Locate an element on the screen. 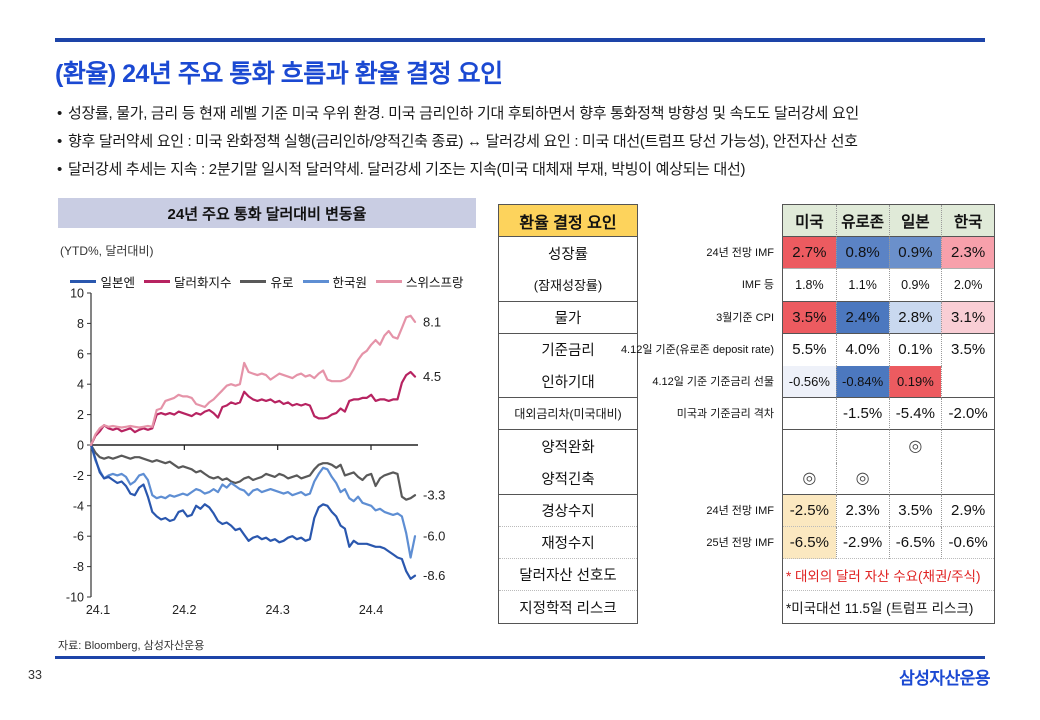 The width and height of the screenshot is (1040, 720). data-cell: 2.4% is located at coordinates (862, 317).